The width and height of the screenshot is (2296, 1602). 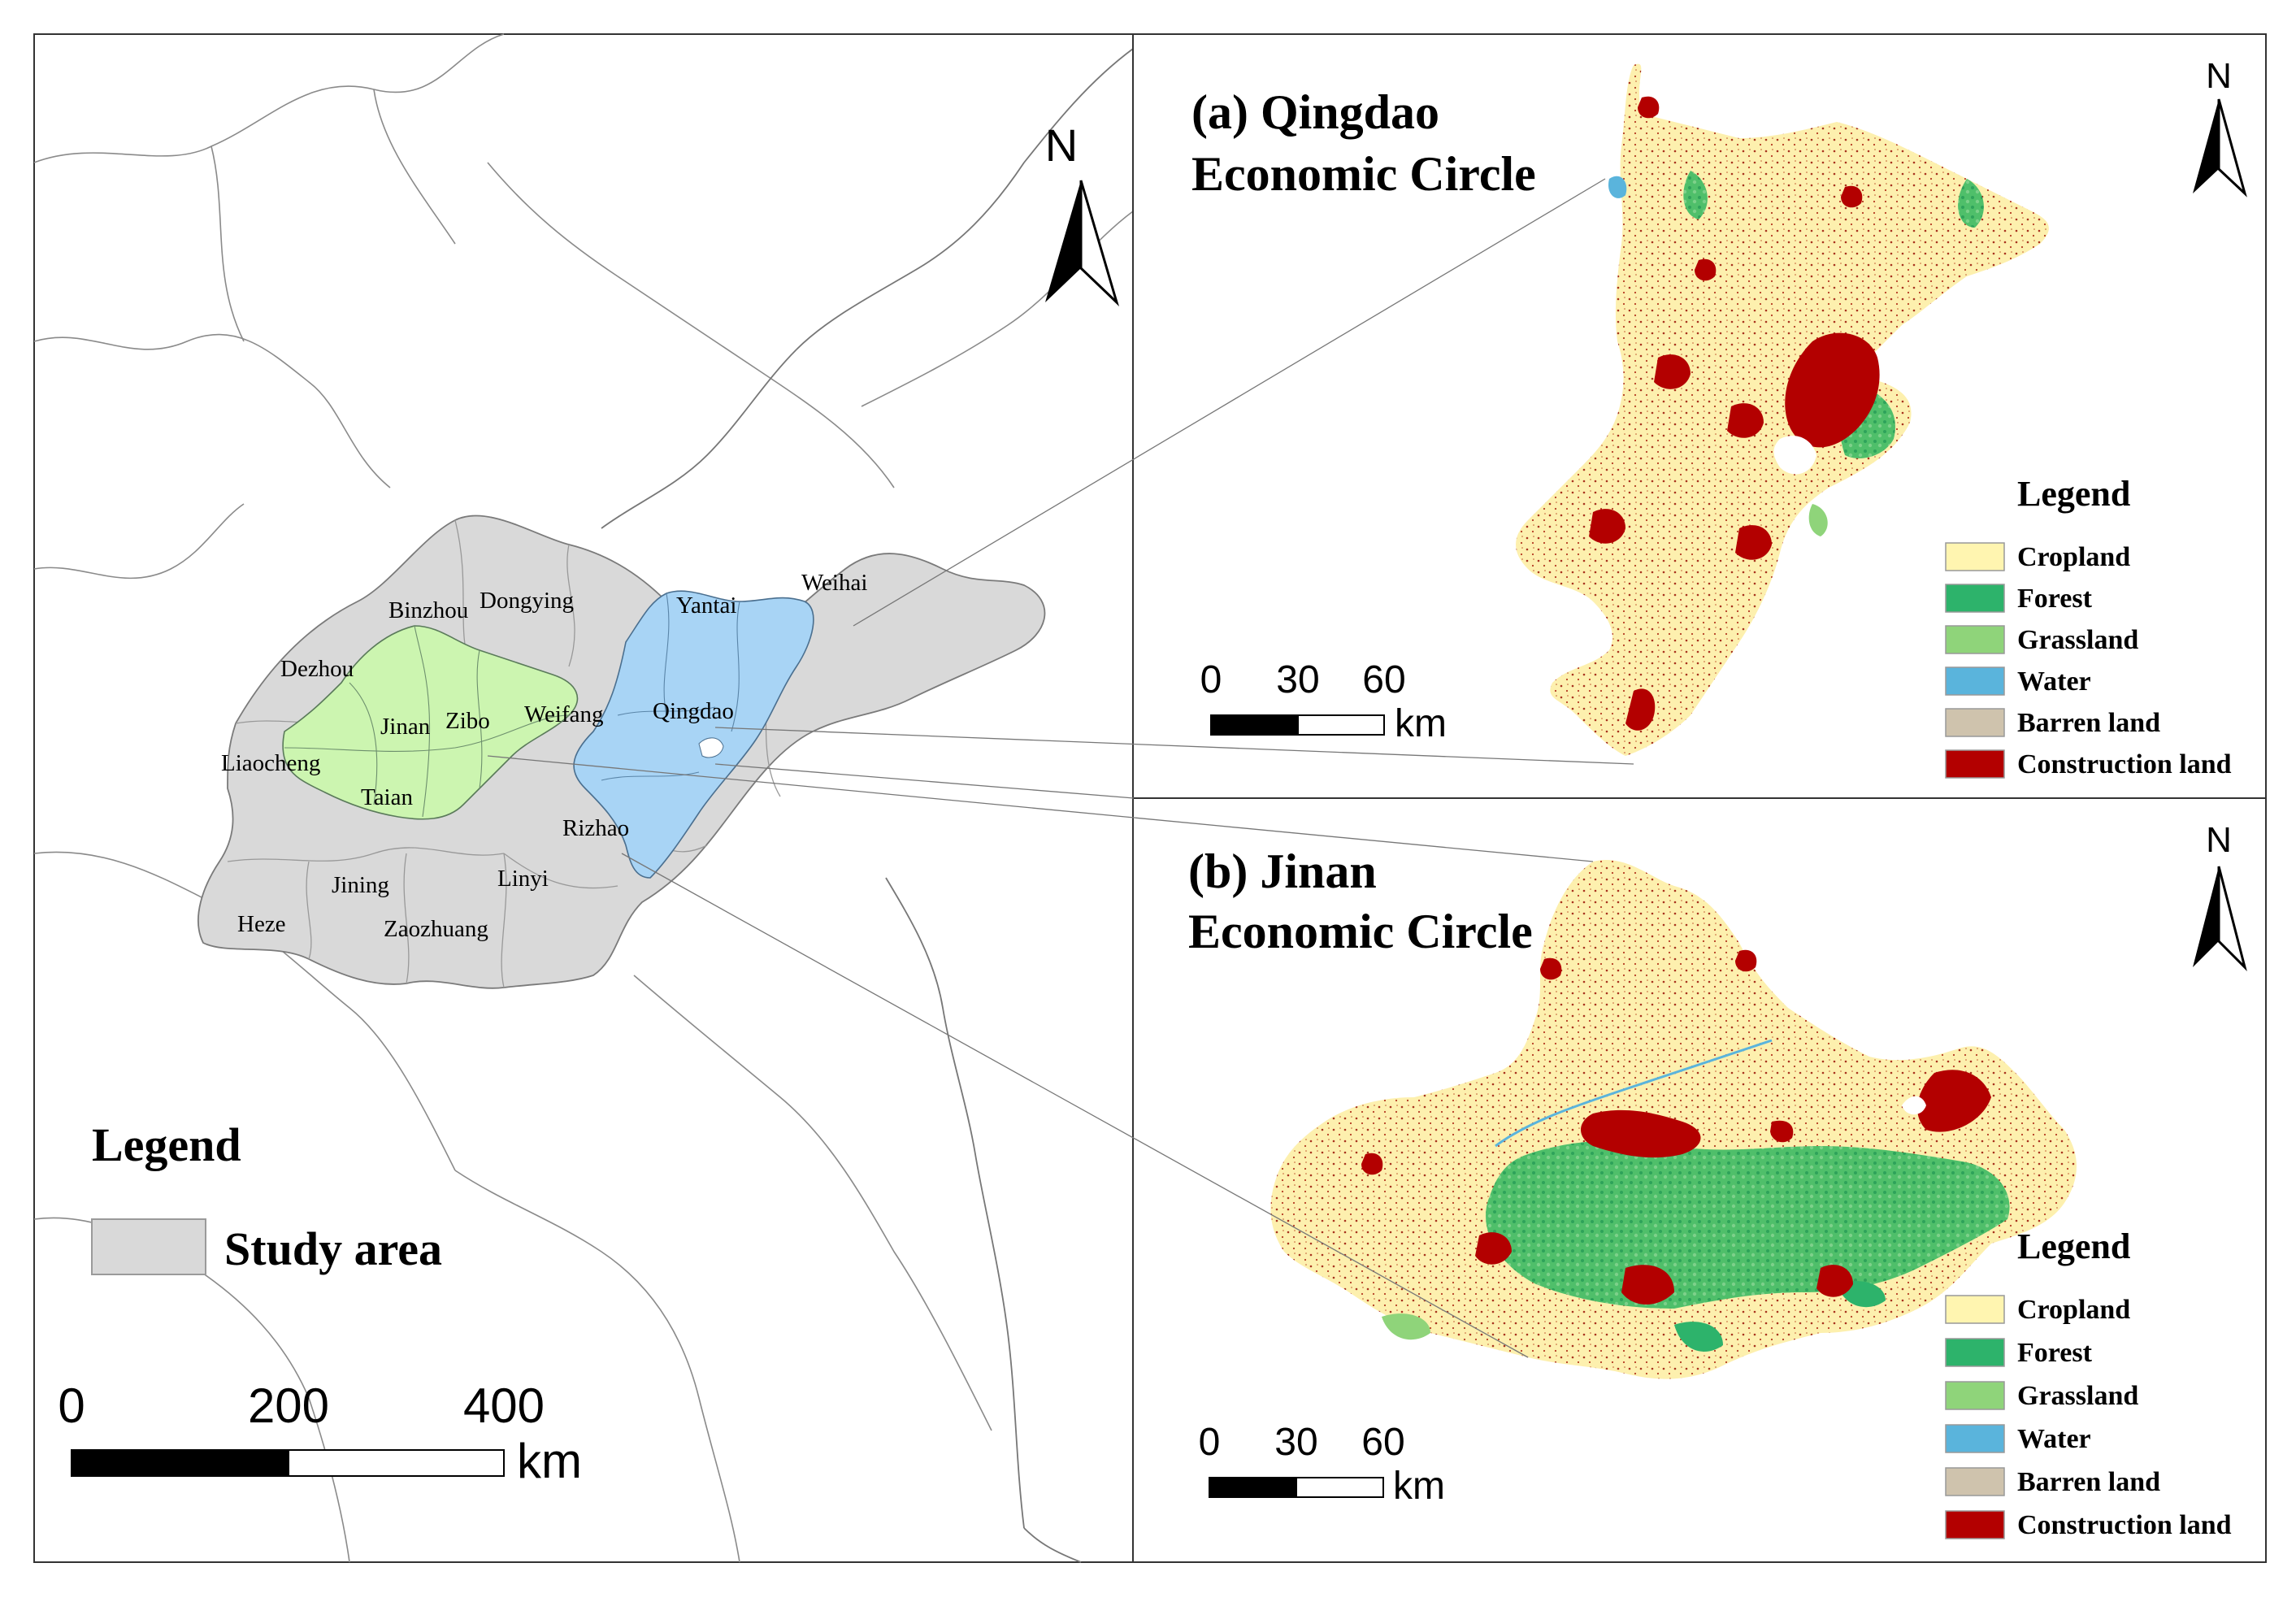 What do you see at coordinates (2054, 681) in the screenshot?
I see `panel-a-legend-label-water: Water` at bounding box center [2054, 681].